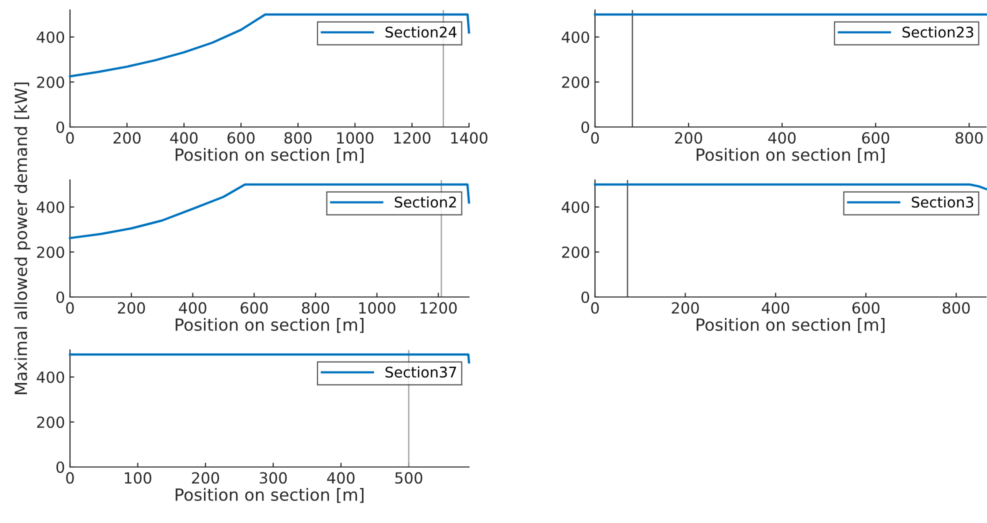 The height and width of the screenshot is (523, 987). What do you see at coordinates (425, 202) in the screenshot?
I see `legend-label: Section2` at bounding box center [425, 202].